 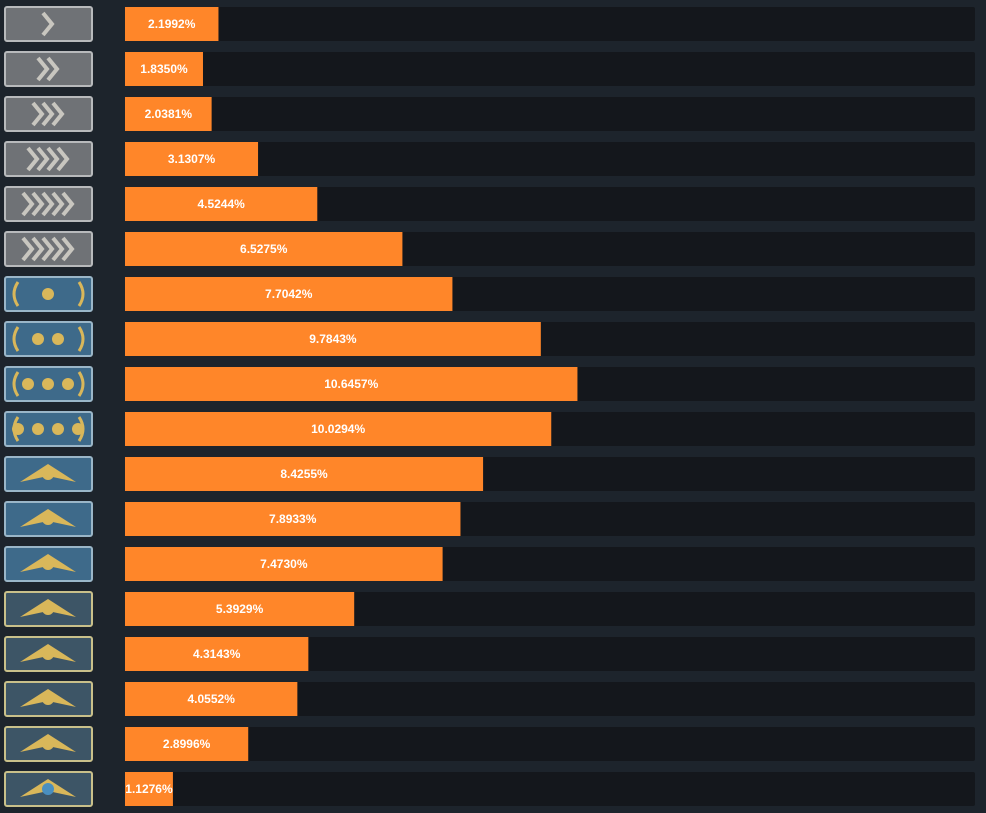 I want to click on value-label: 2.8996%, so click(x=187, y=744).